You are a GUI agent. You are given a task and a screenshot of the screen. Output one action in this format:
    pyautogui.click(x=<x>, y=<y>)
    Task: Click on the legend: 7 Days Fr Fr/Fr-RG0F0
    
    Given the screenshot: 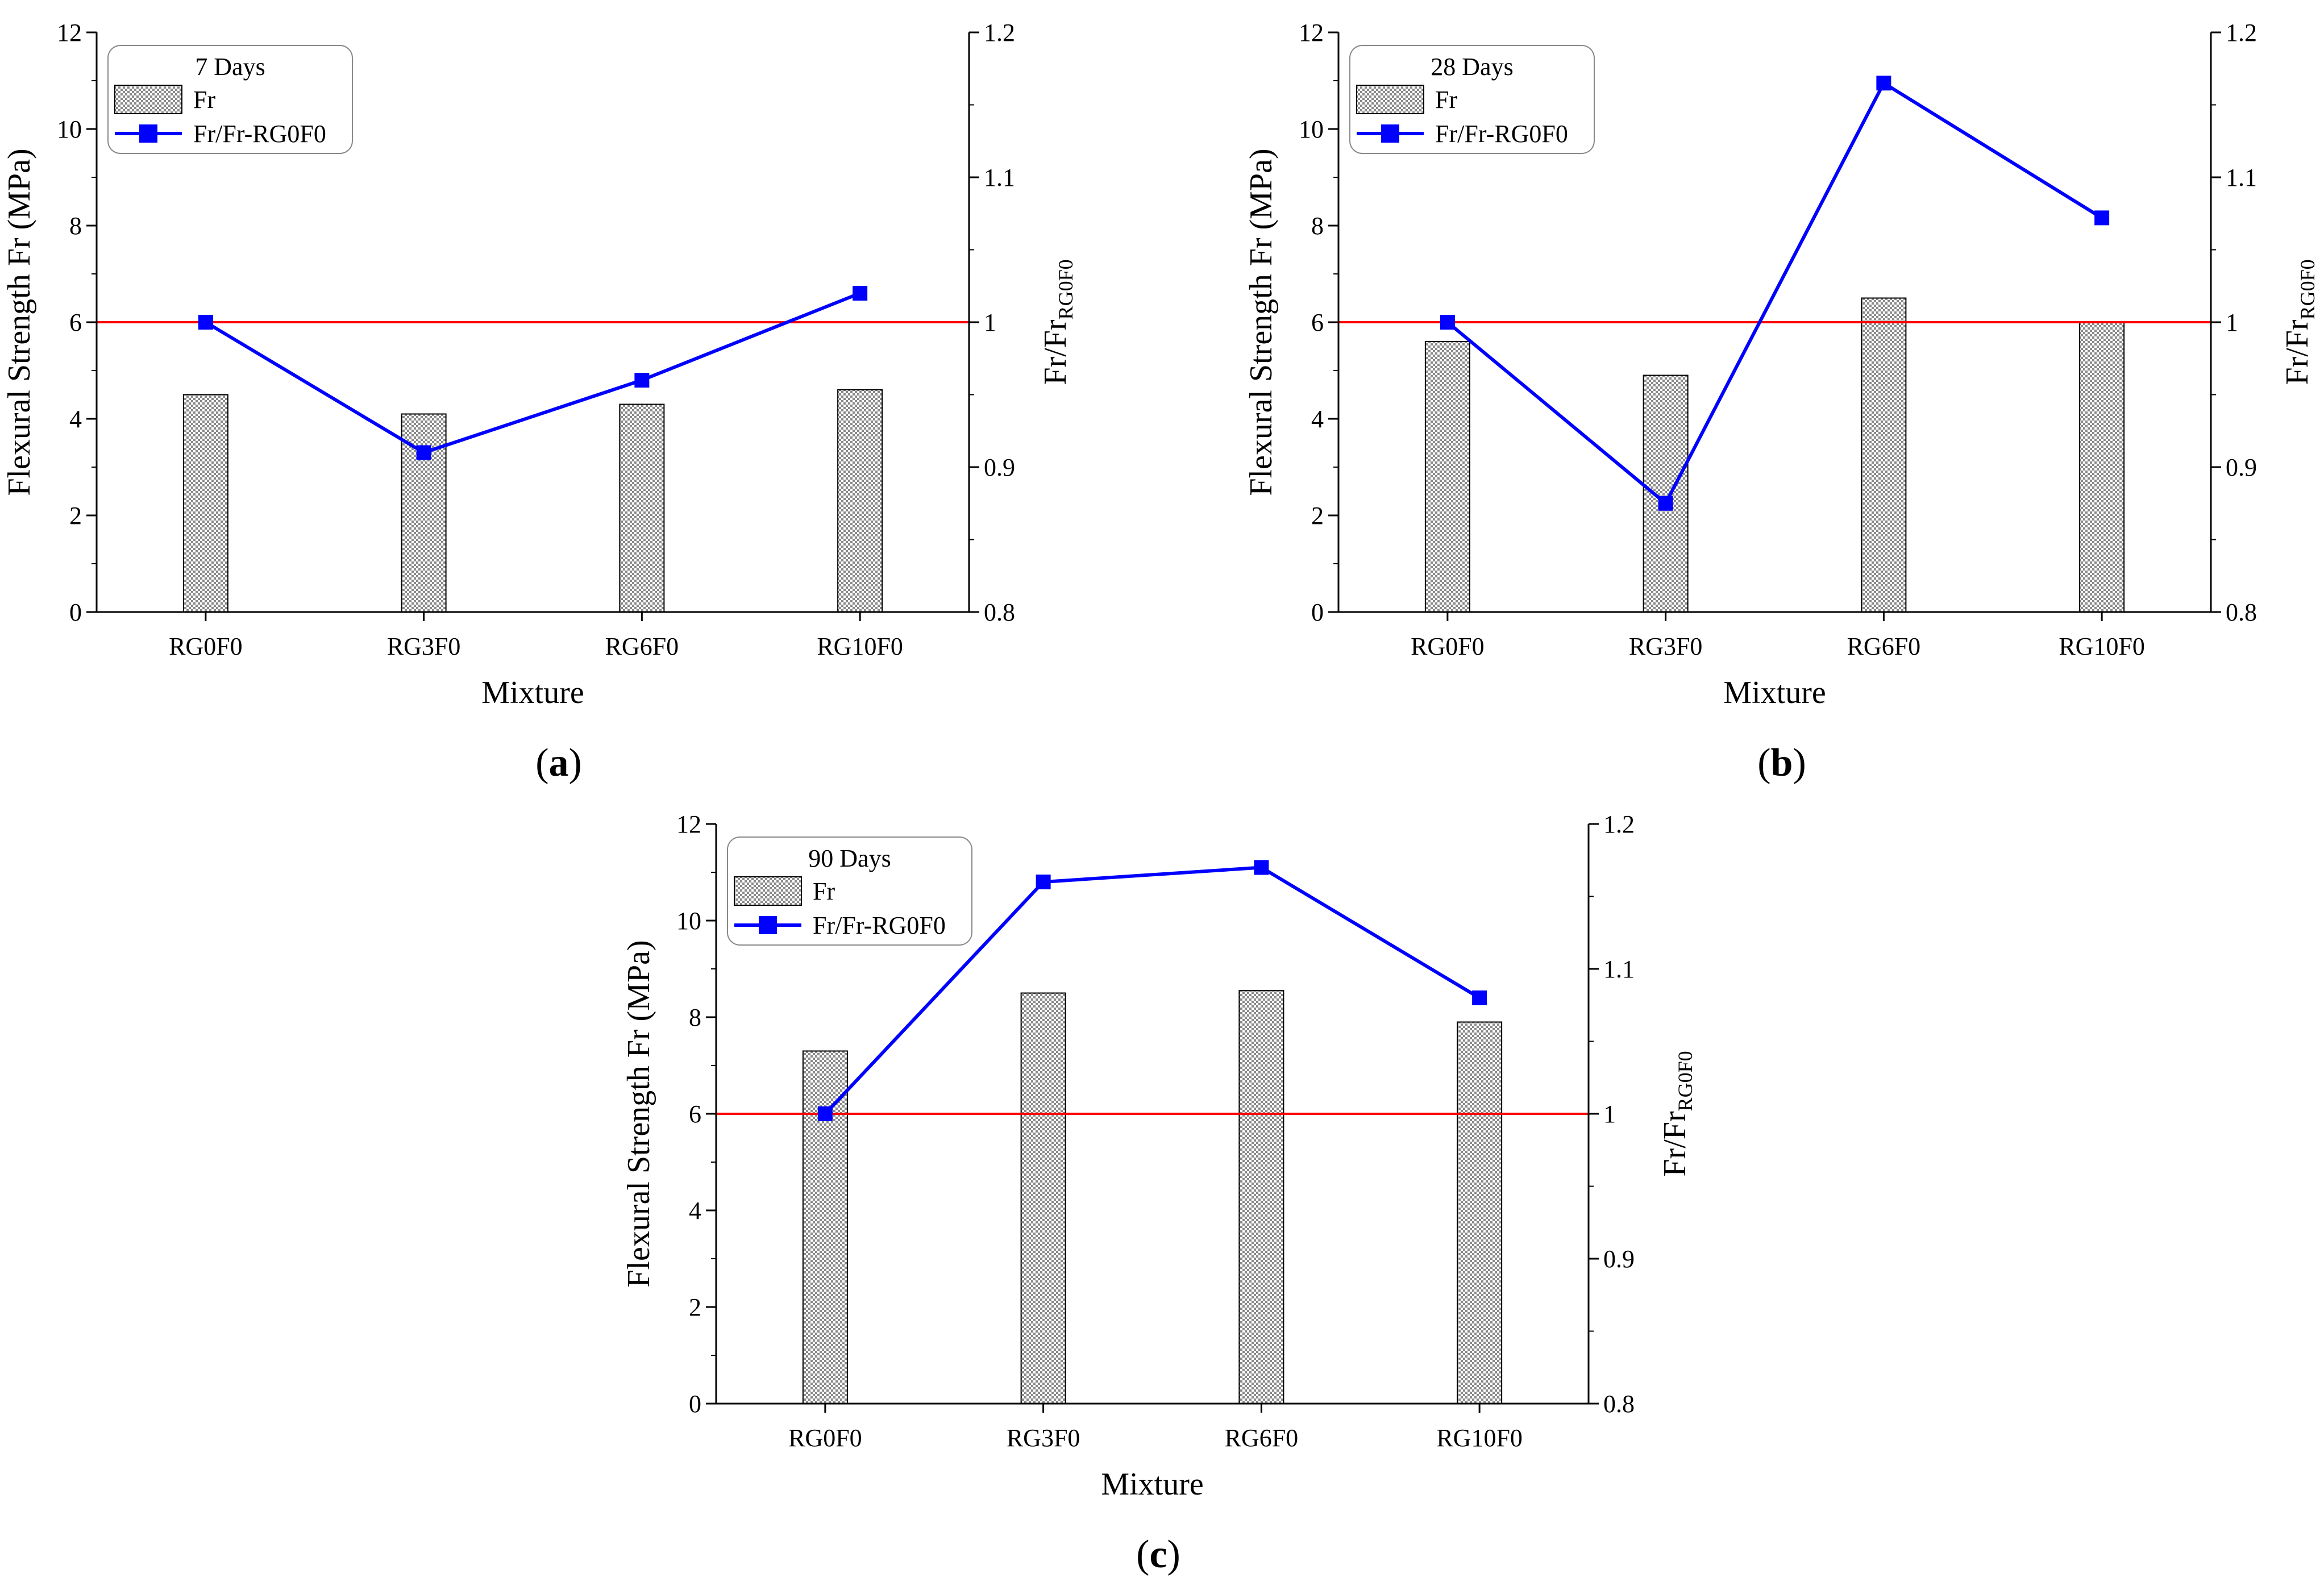 What is the action you would take?
    pyautogui.click(x=230, y=99)
    